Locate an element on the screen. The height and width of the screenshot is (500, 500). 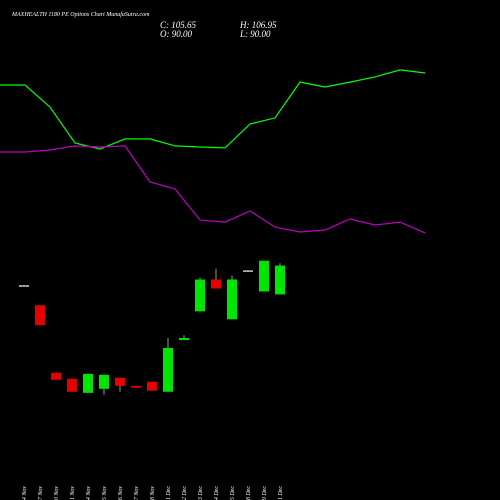
x-tick-label: 25 Nov is located at coordinates (105, 493).